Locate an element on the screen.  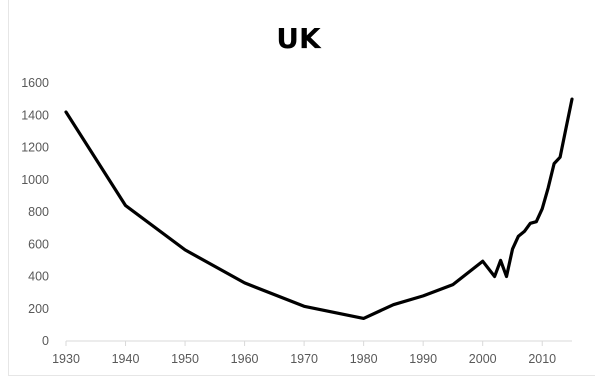
y-tick-label: 1200 is located at coordinates (35, 148).